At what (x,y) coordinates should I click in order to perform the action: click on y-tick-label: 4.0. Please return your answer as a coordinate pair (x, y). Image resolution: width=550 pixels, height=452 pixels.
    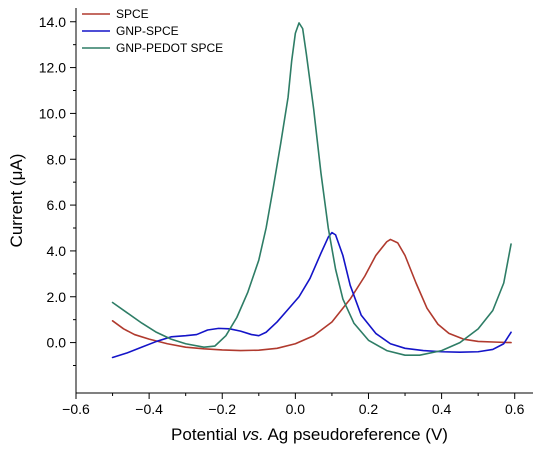
    Looking at the image, I should click on (57, 251).